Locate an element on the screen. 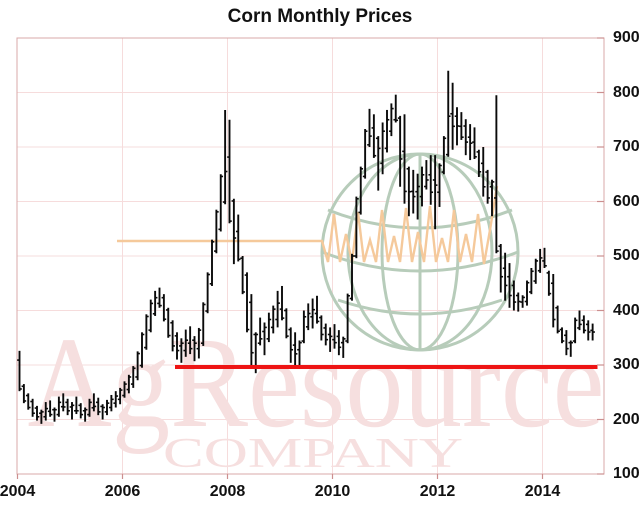 This screenshot has height=506, width=644. y-axis-label: 500 is located at coordinates (626, 255).